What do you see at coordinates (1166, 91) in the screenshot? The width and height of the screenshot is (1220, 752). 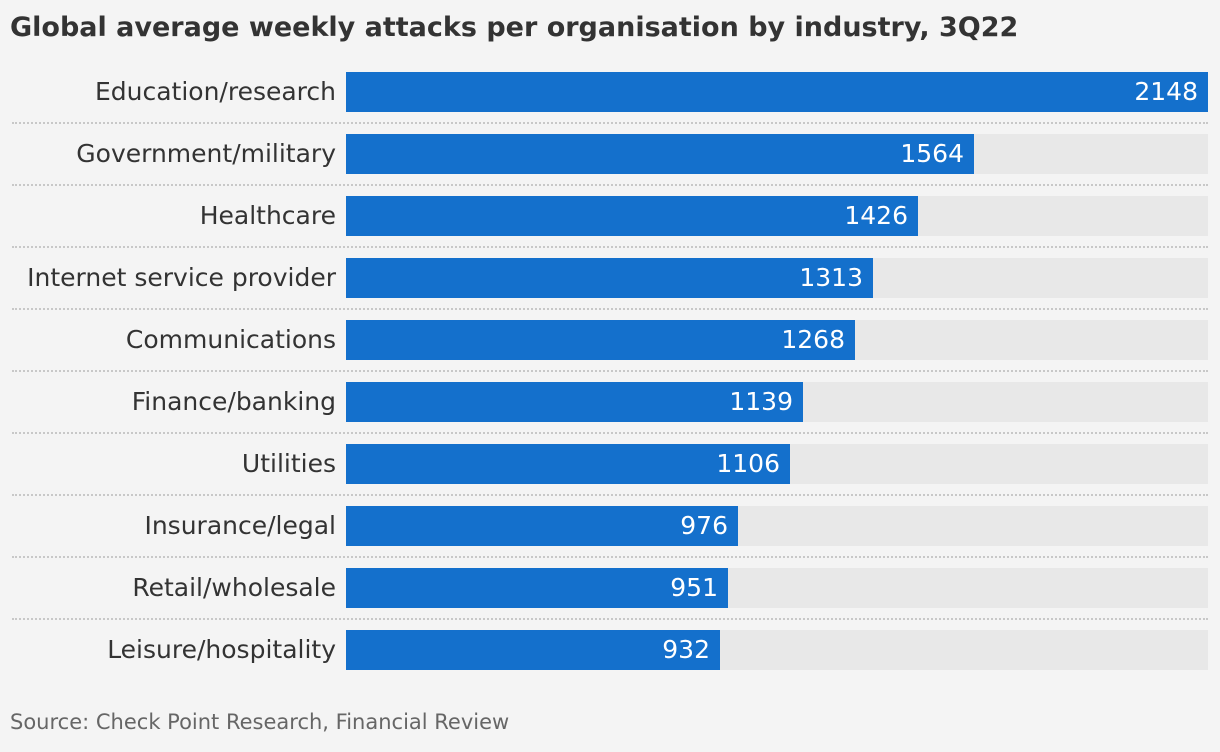 I see `value-label: 2148` at bounding box center [1166, 91].